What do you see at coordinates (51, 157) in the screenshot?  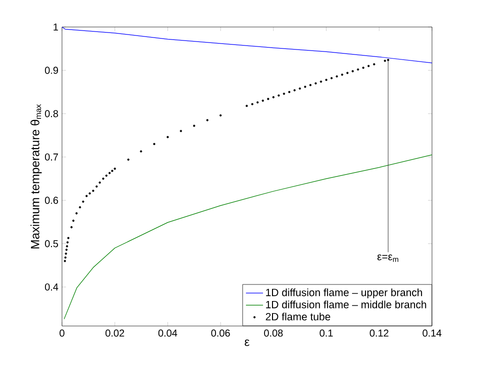 I see `y-tick-label: 0.7` at bounding box center [51, 157].